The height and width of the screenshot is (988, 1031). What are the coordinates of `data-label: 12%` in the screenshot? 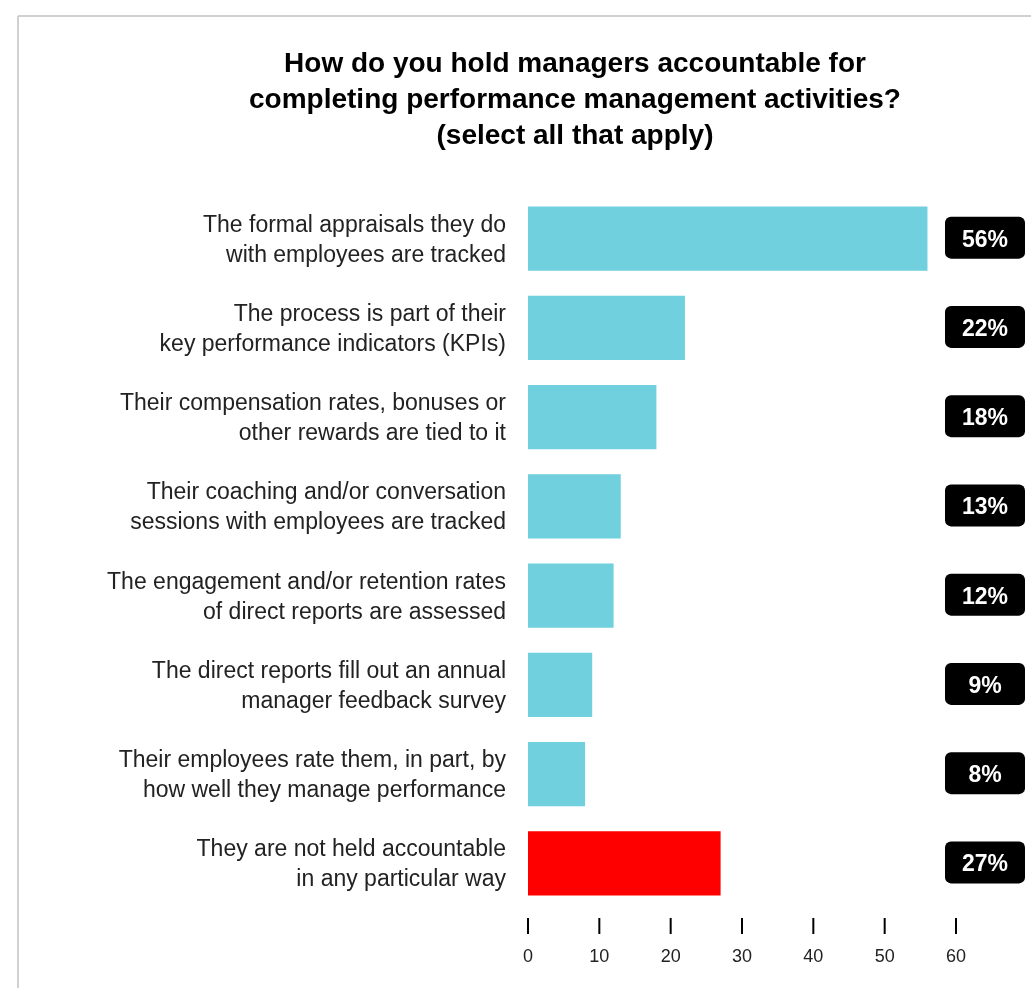 It's located at (985, 595).